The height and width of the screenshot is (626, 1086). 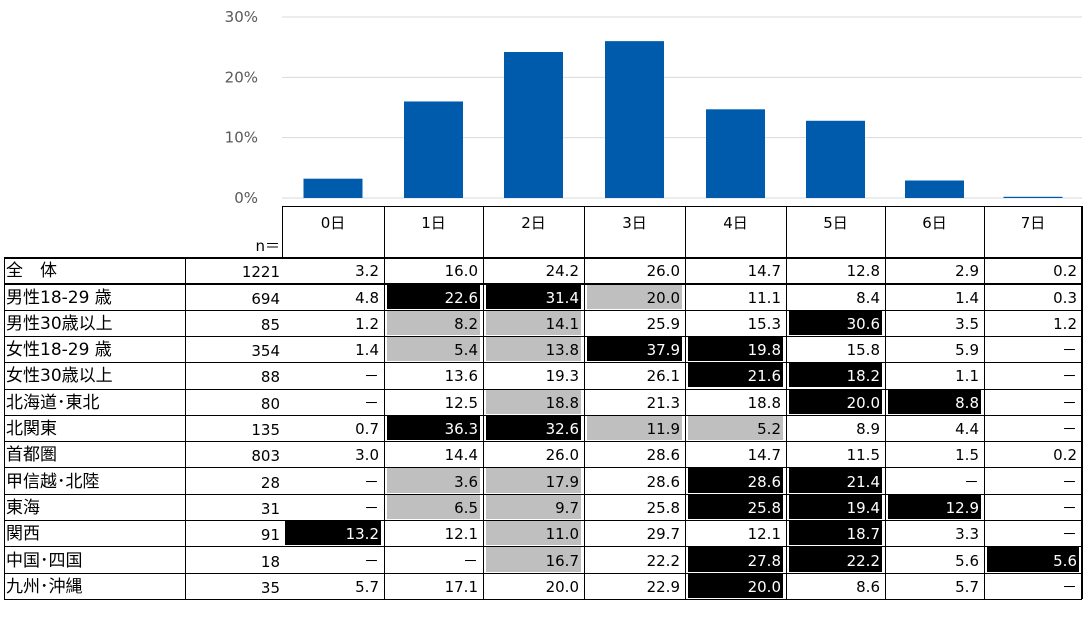 I want to click on table-cell: 11.1, so click(x=764, y=297).